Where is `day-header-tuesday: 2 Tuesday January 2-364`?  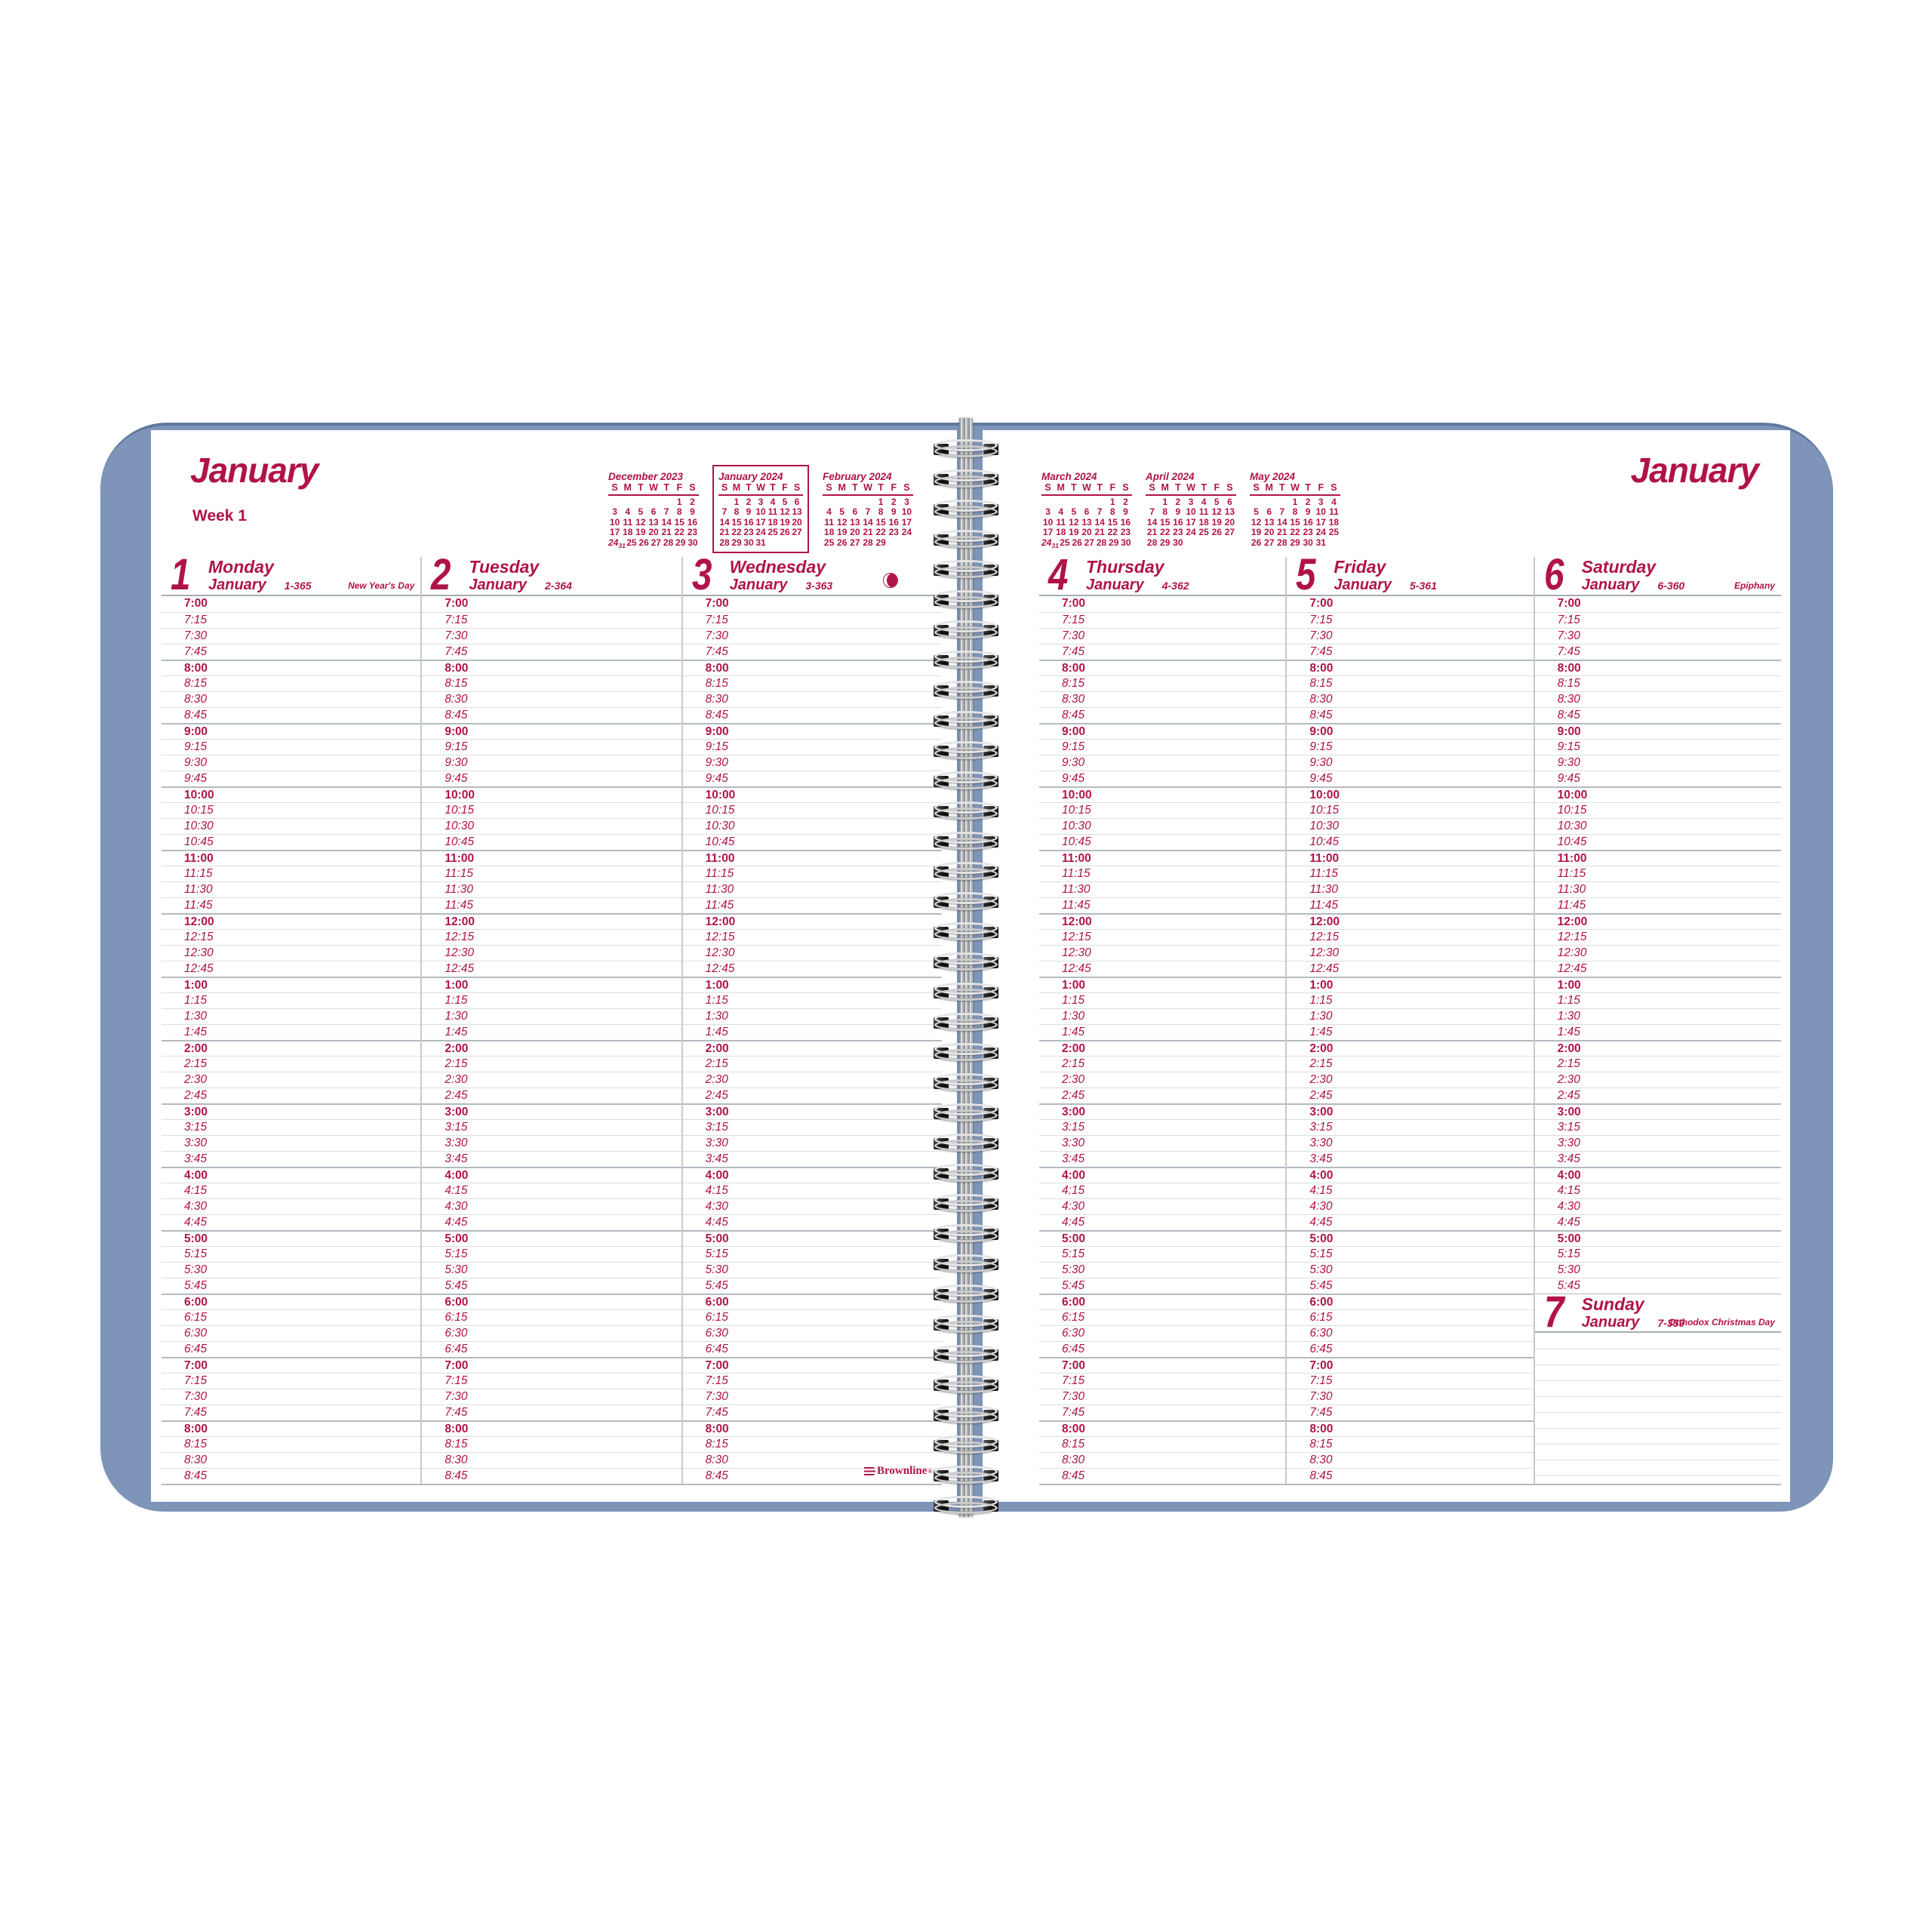
day-header-tuesday: 2 Tuesday January 2-364 is located at coordinates (551, 575).